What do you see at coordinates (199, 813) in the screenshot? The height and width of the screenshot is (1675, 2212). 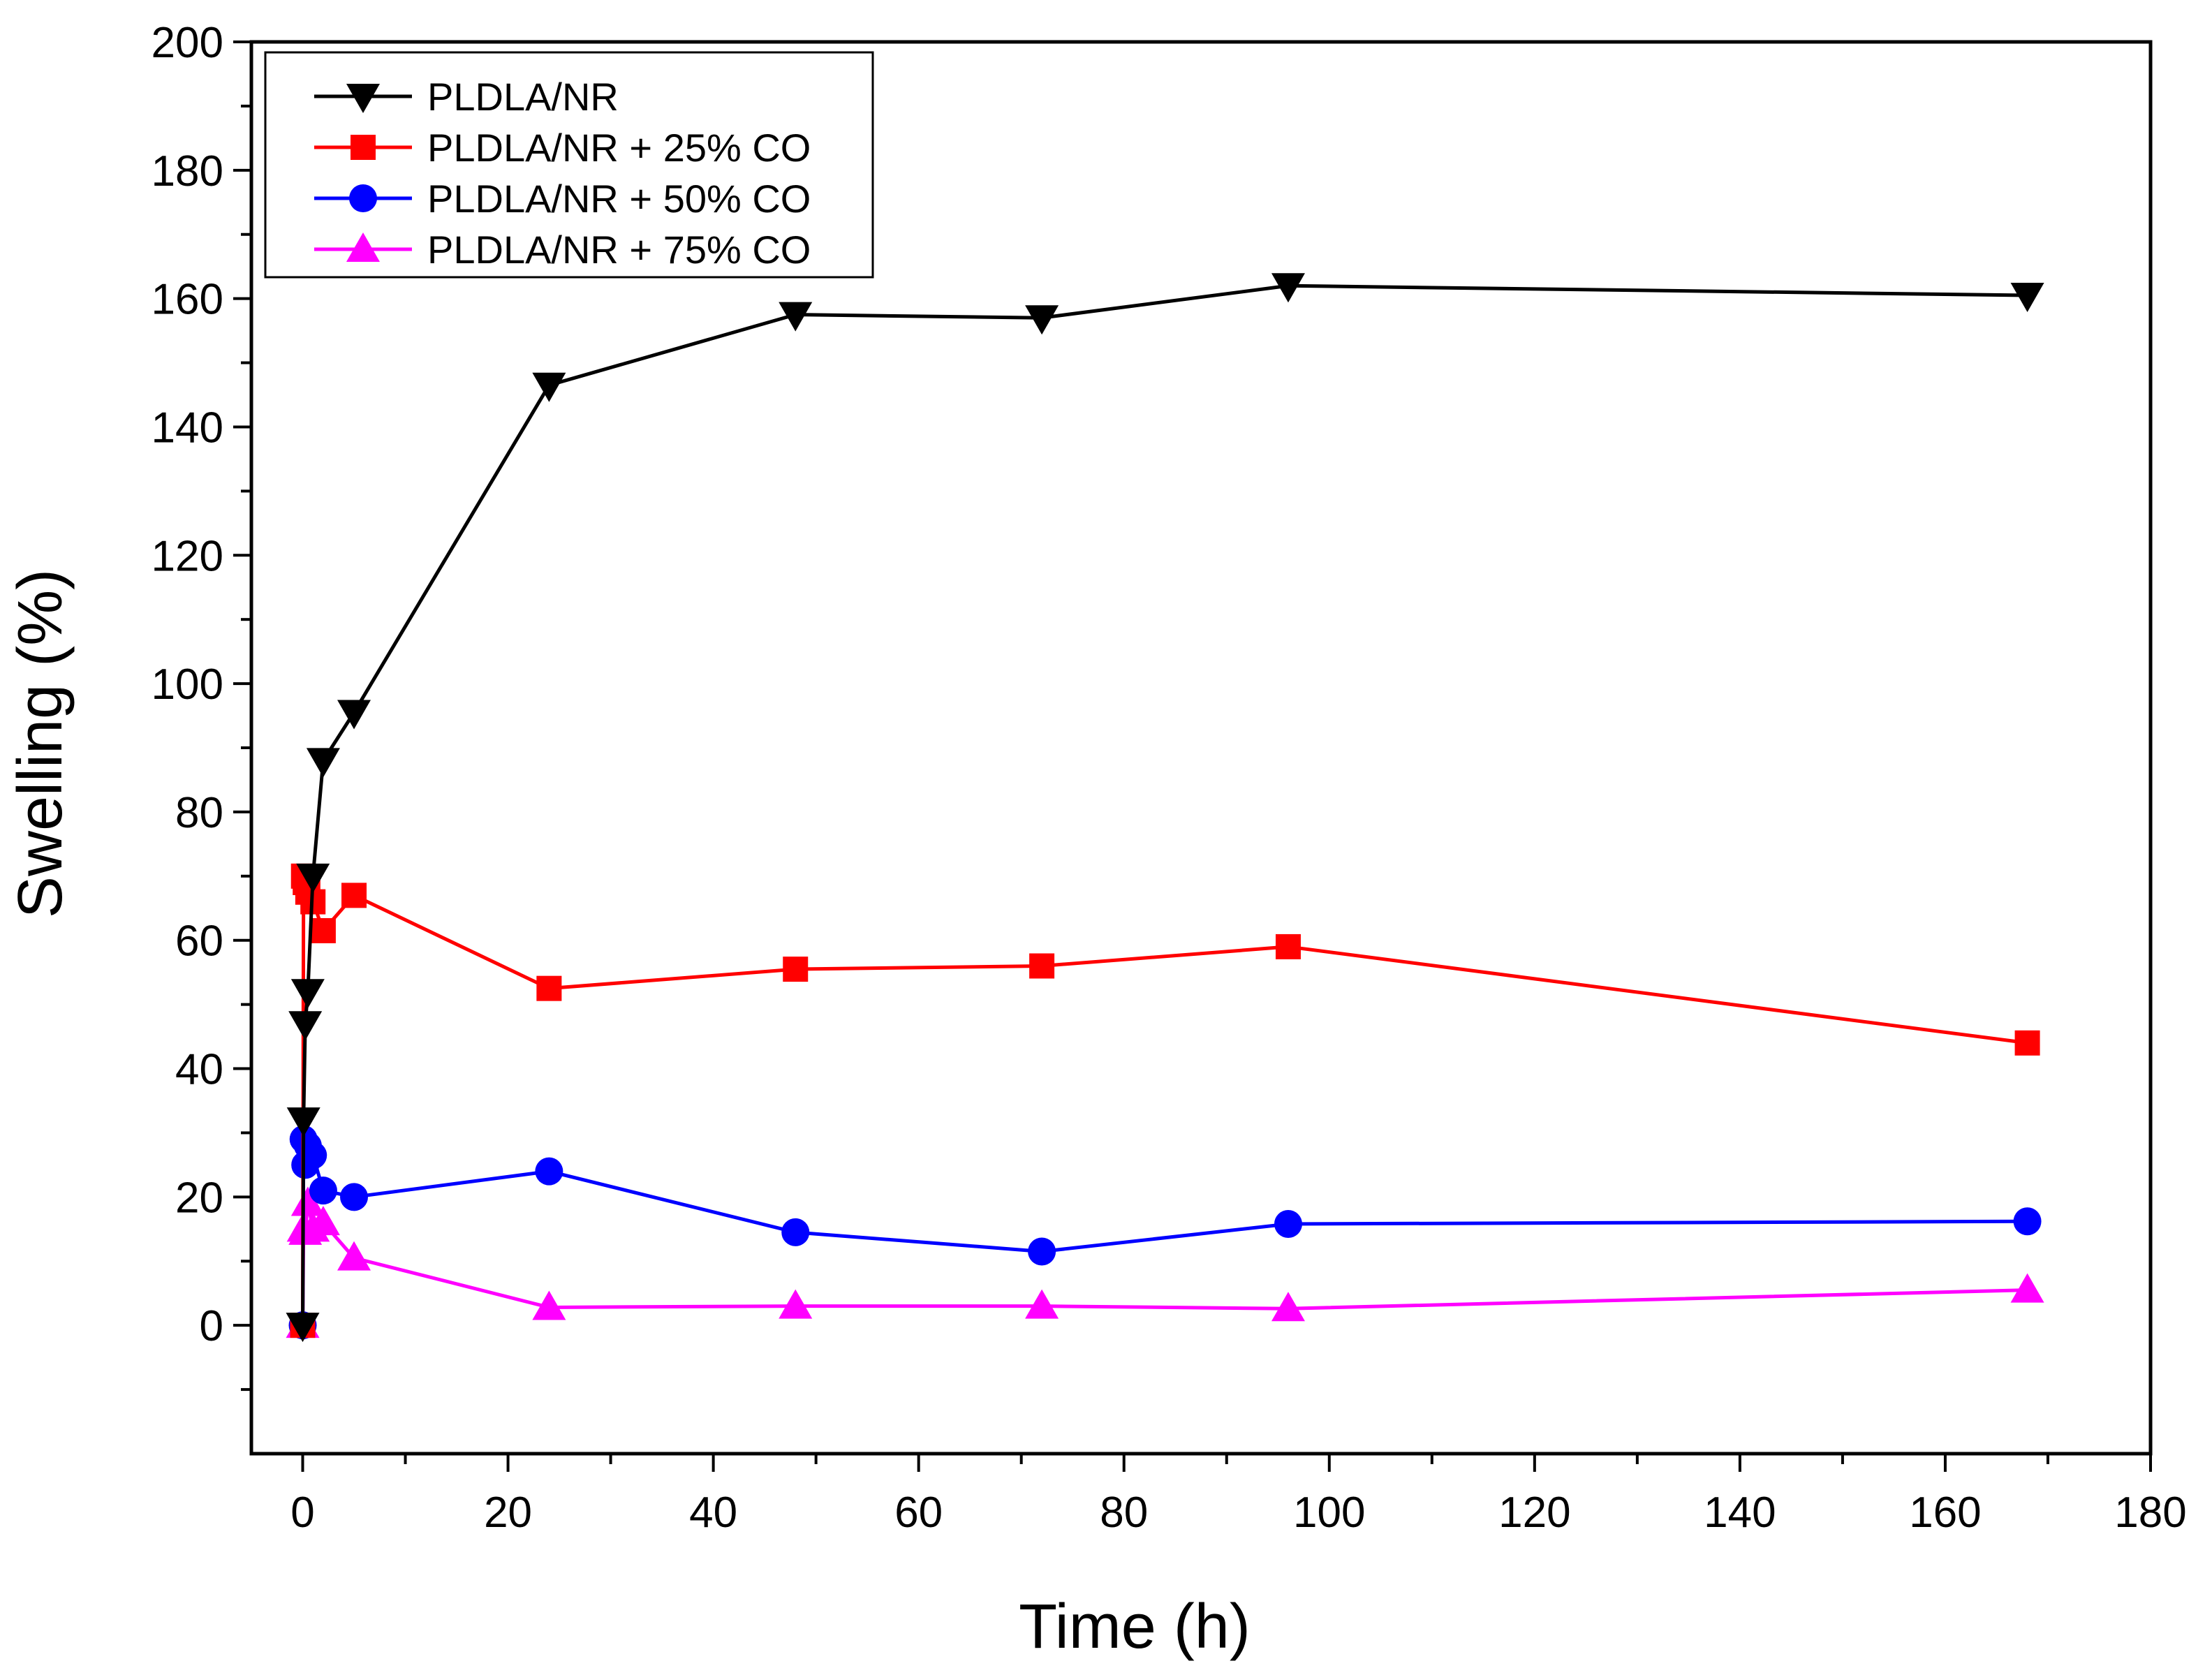 I see `y-tick-label: 80` at bounding box center [199, 813].